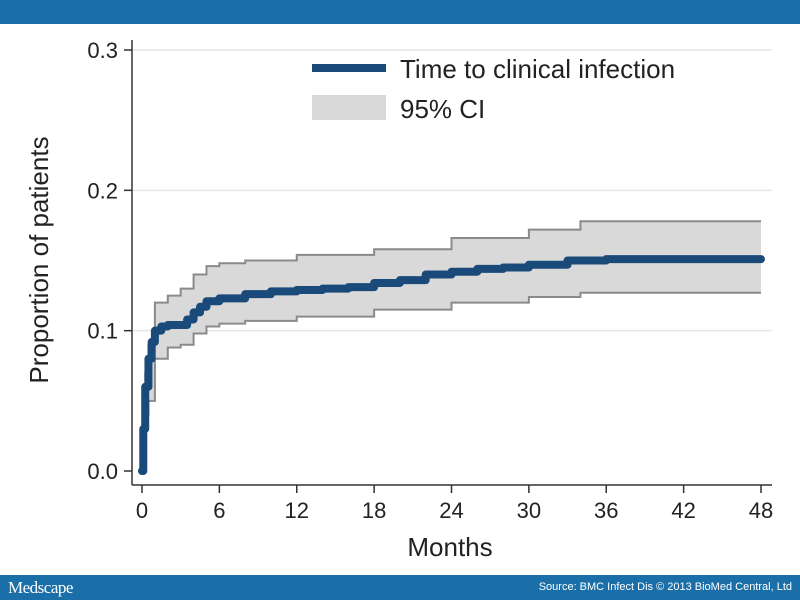 This screenshot has width=800, height=600. I want to click on legend-label-series: Time to clinical infection, so click(537, 69).